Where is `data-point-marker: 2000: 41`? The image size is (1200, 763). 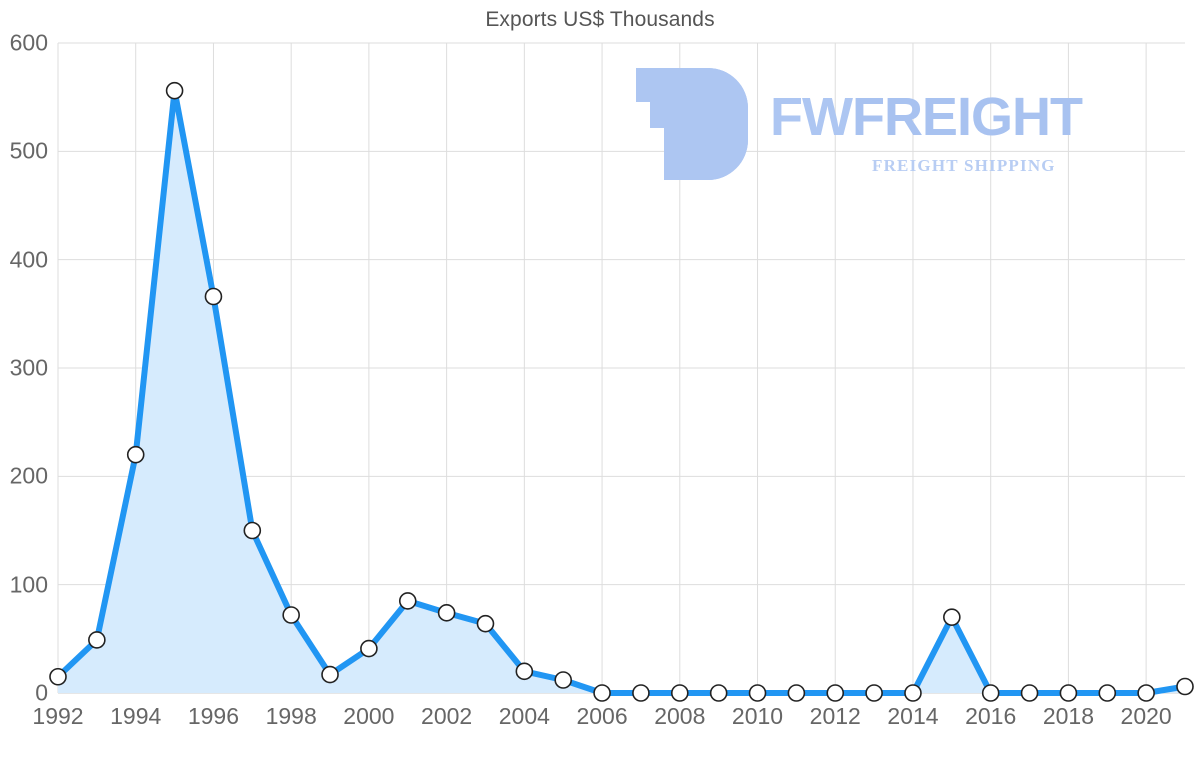
data-point-marker: 2000: 41 is located at coordinates (369, 648).